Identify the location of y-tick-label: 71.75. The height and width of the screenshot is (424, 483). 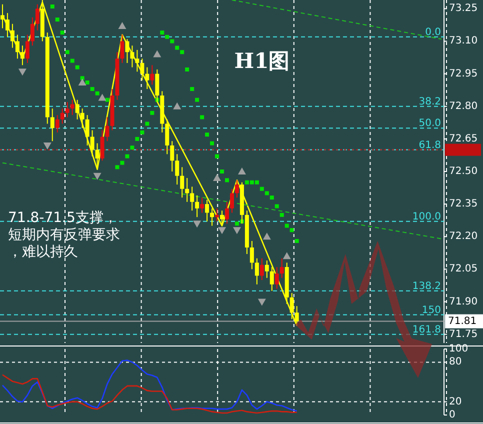
(463, 334).